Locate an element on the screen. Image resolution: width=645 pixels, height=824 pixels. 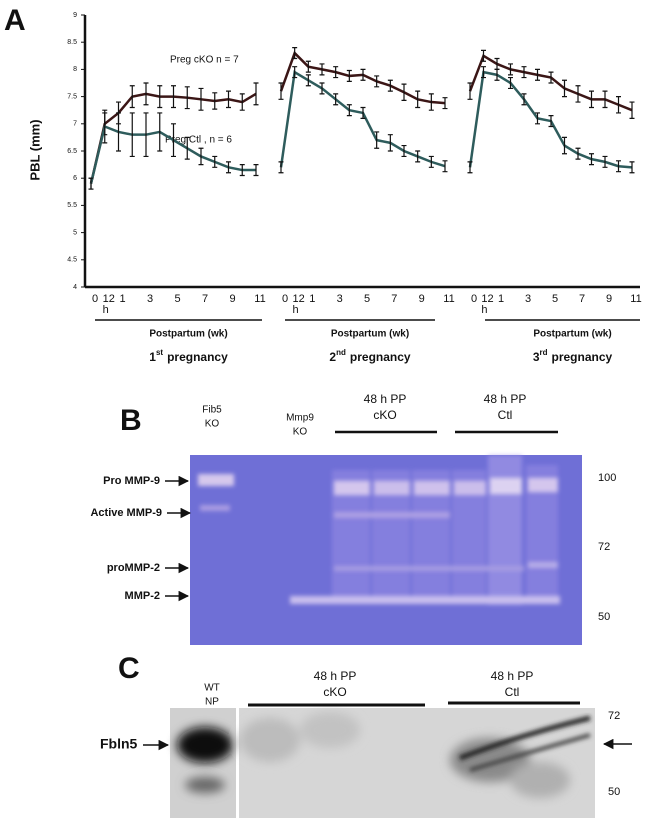
panel-caption: 1st pregnancy is located at coordinates (188, 356).